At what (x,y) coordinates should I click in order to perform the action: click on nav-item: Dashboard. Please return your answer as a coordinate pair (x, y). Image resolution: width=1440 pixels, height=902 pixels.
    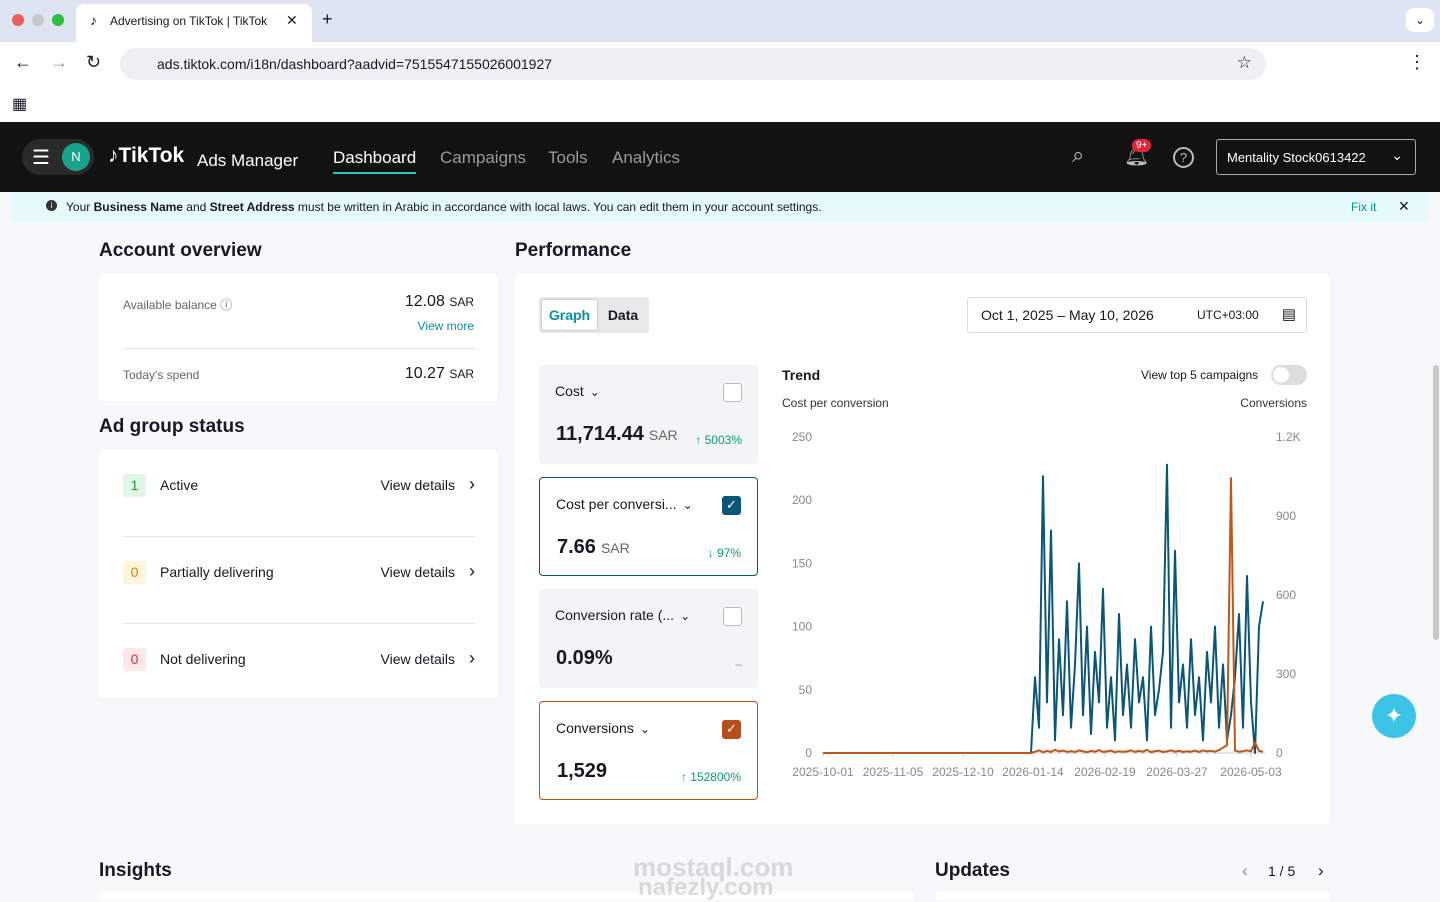
    Looking at the image, I should click on (375, 161).